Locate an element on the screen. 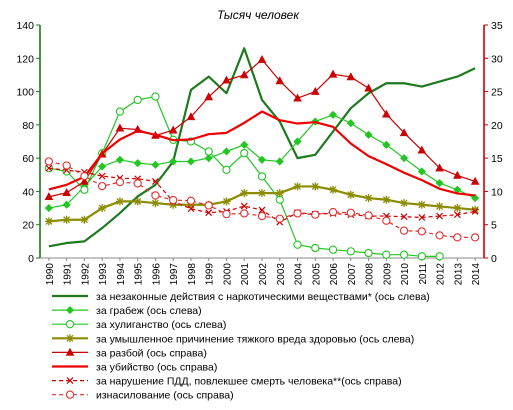 This screenshot has width=513, height=410. x-axis-tick-label: 1995 is located at coordinates (139, 274).